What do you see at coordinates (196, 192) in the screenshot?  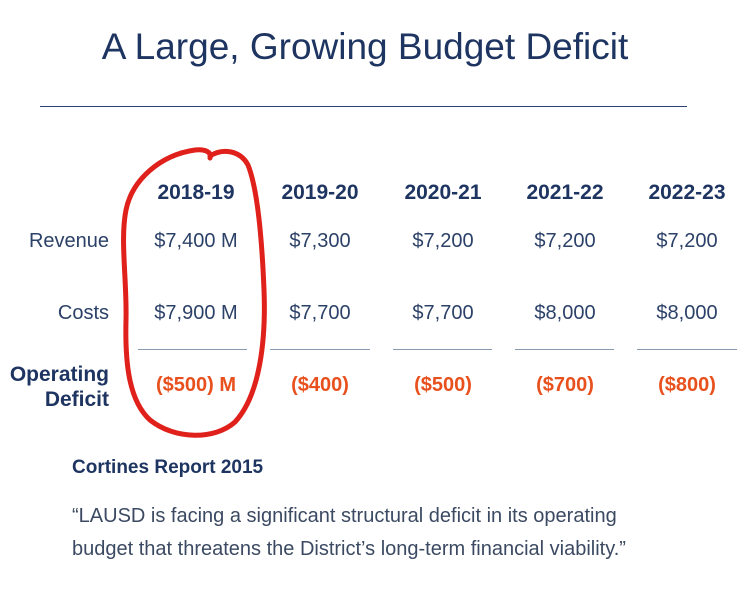 I see `year-header: 2018-19` at bounding box center [196, 192].